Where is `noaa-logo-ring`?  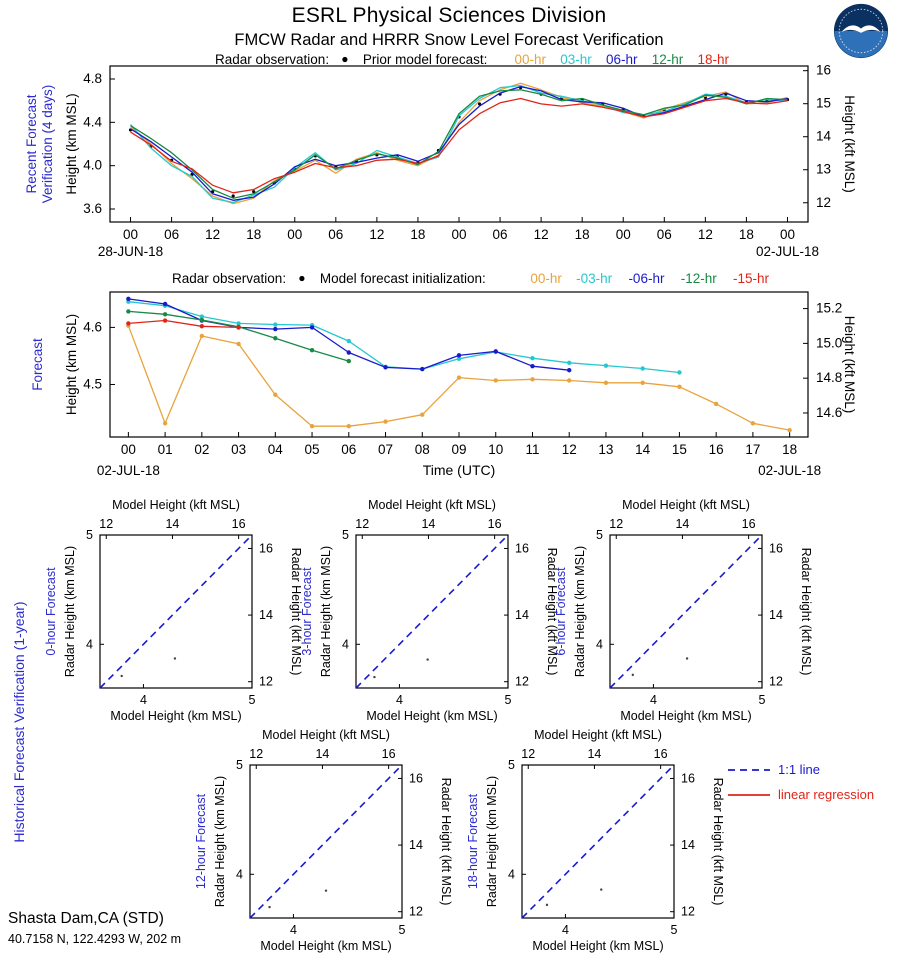 noaa-logo-ring is located at coordinates (861, 31).